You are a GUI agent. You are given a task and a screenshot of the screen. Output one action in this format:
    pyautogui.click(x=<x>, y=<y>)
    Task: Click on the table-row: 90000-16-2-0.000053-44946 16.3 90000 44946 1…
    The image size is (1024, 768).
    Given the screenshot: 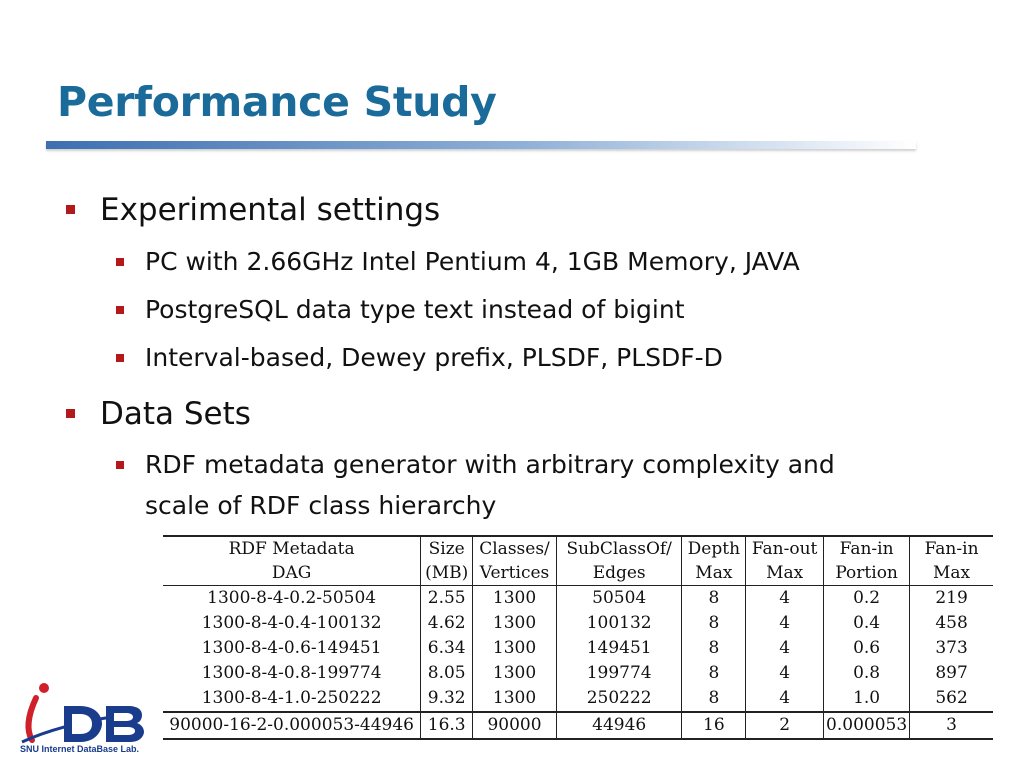 What is the action you would take?
    pyautogui.click(x=578, y=725)
    